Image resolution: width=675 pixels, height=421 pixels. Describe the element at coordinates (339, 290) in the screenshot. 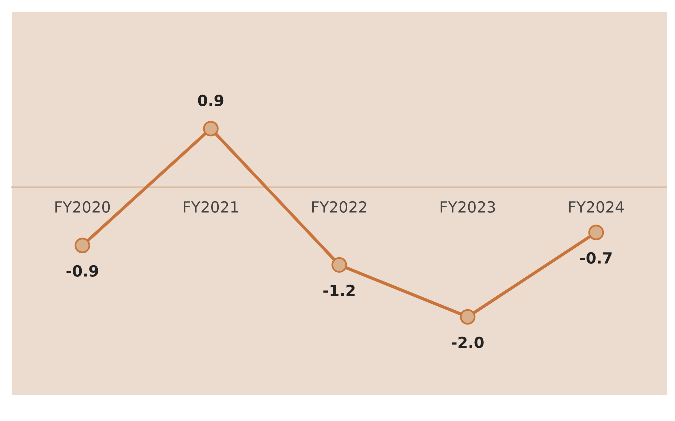

I see `data-label: -1.2` at that location.